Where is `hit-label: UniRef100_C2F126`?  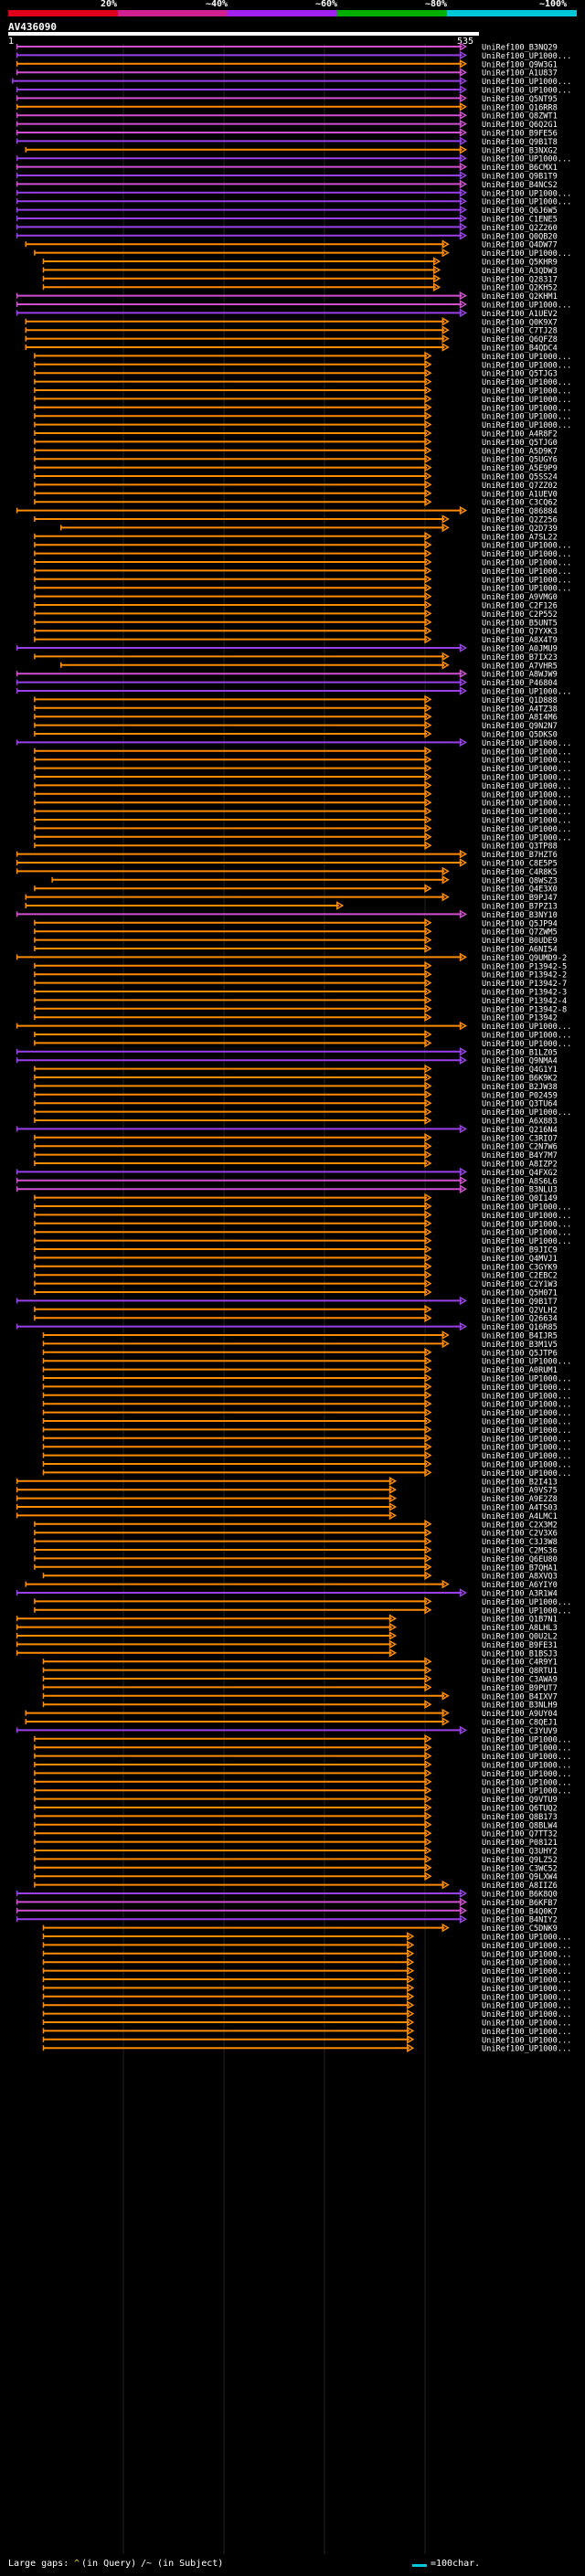
hit-label: UniRef100_C2F126 is located at coordinates (520, 606).